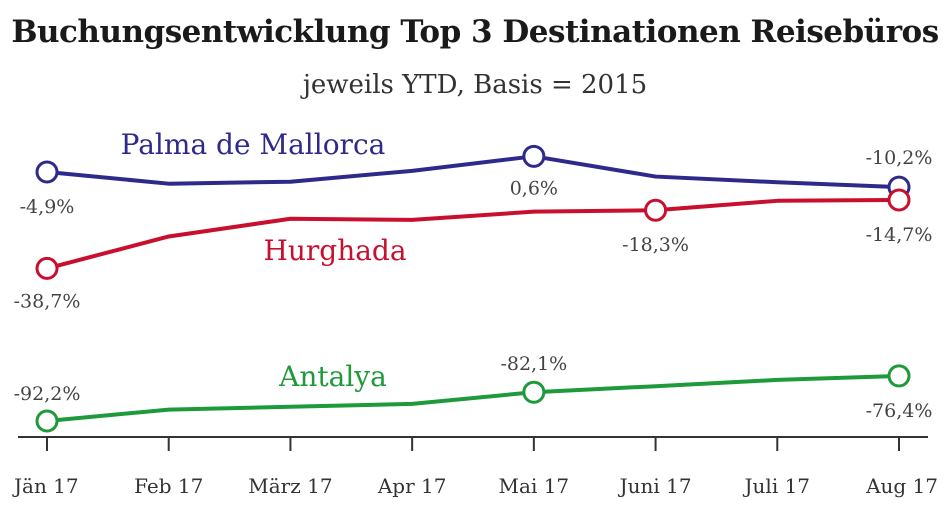  Describe the element at coordinates (332, 376) in the screenshot. I see `series-name-label: Antalya` at that location.